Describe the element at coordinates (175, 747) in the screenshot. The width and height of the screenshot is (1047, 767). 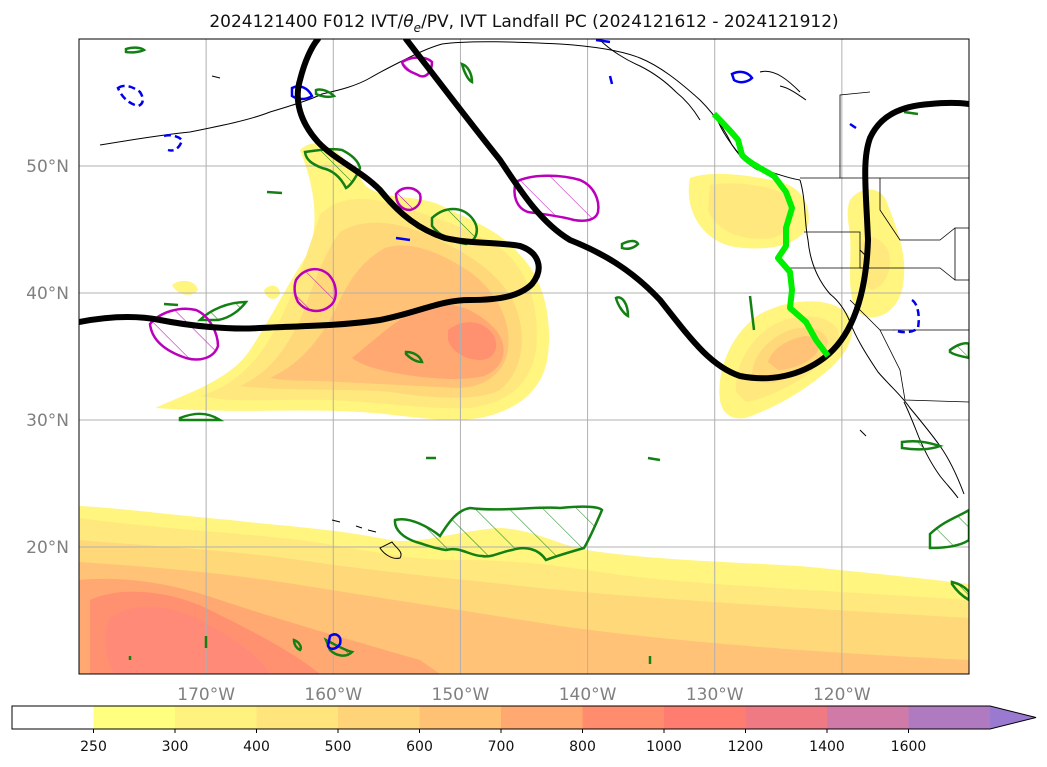
I see `colorbar-tick-label: 300` at that location.